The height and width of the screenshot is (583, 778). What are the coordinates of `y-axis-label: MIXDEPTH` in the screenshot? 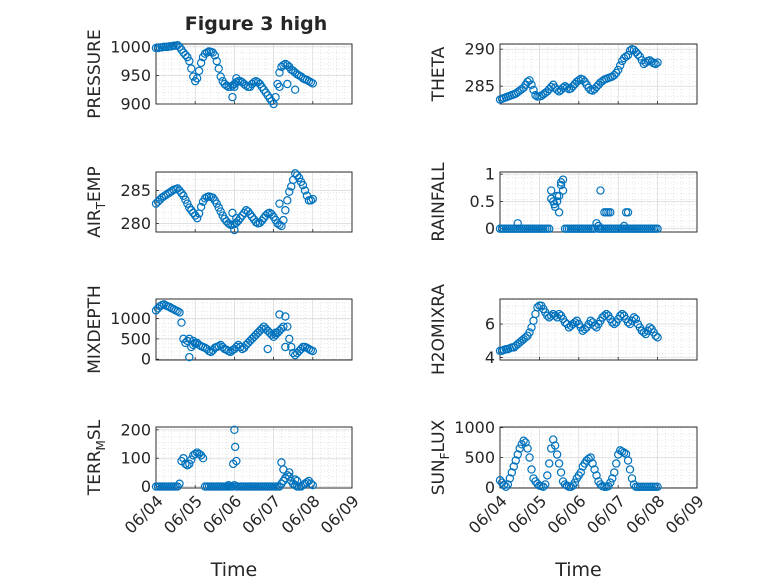 It's located at (95, 329).